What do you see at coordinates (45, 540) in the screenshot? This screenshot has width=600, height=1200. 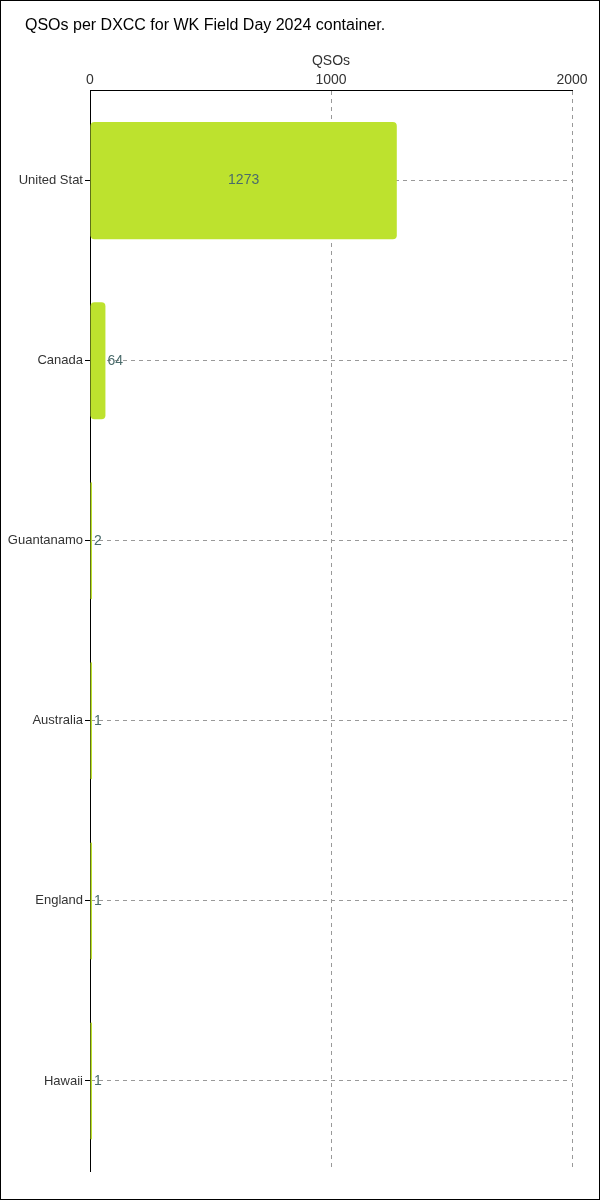 I see `y-tick-label: Guantanamo` at bounding box center [45, 540].